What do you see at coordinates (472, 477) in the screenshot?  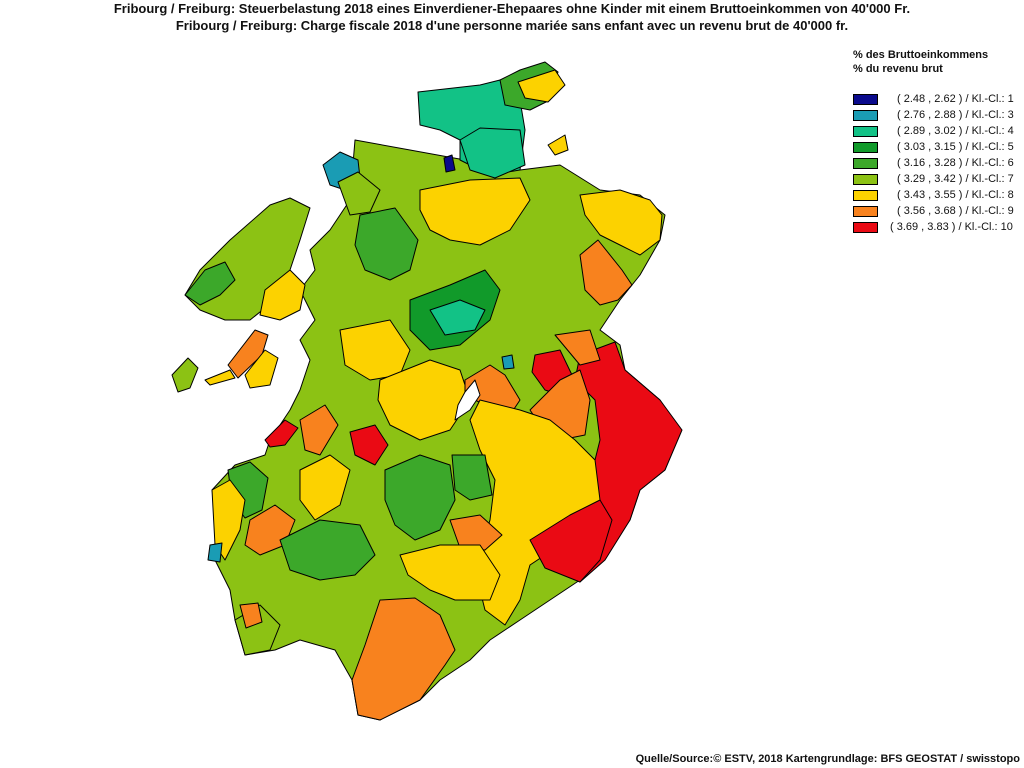 I see `region-south-green` at bounding box center [472, 477].